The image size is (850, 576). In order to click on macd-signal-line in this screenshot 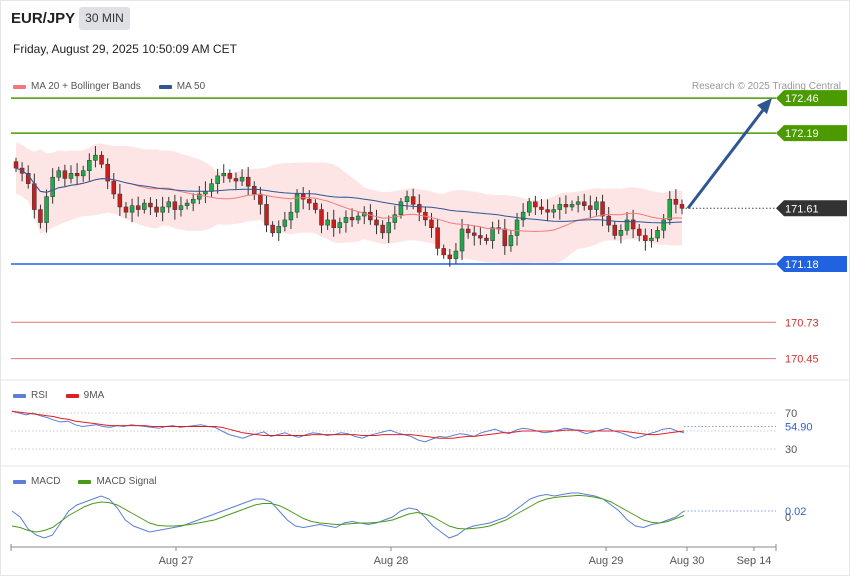, I will do `click(348, 513)`.